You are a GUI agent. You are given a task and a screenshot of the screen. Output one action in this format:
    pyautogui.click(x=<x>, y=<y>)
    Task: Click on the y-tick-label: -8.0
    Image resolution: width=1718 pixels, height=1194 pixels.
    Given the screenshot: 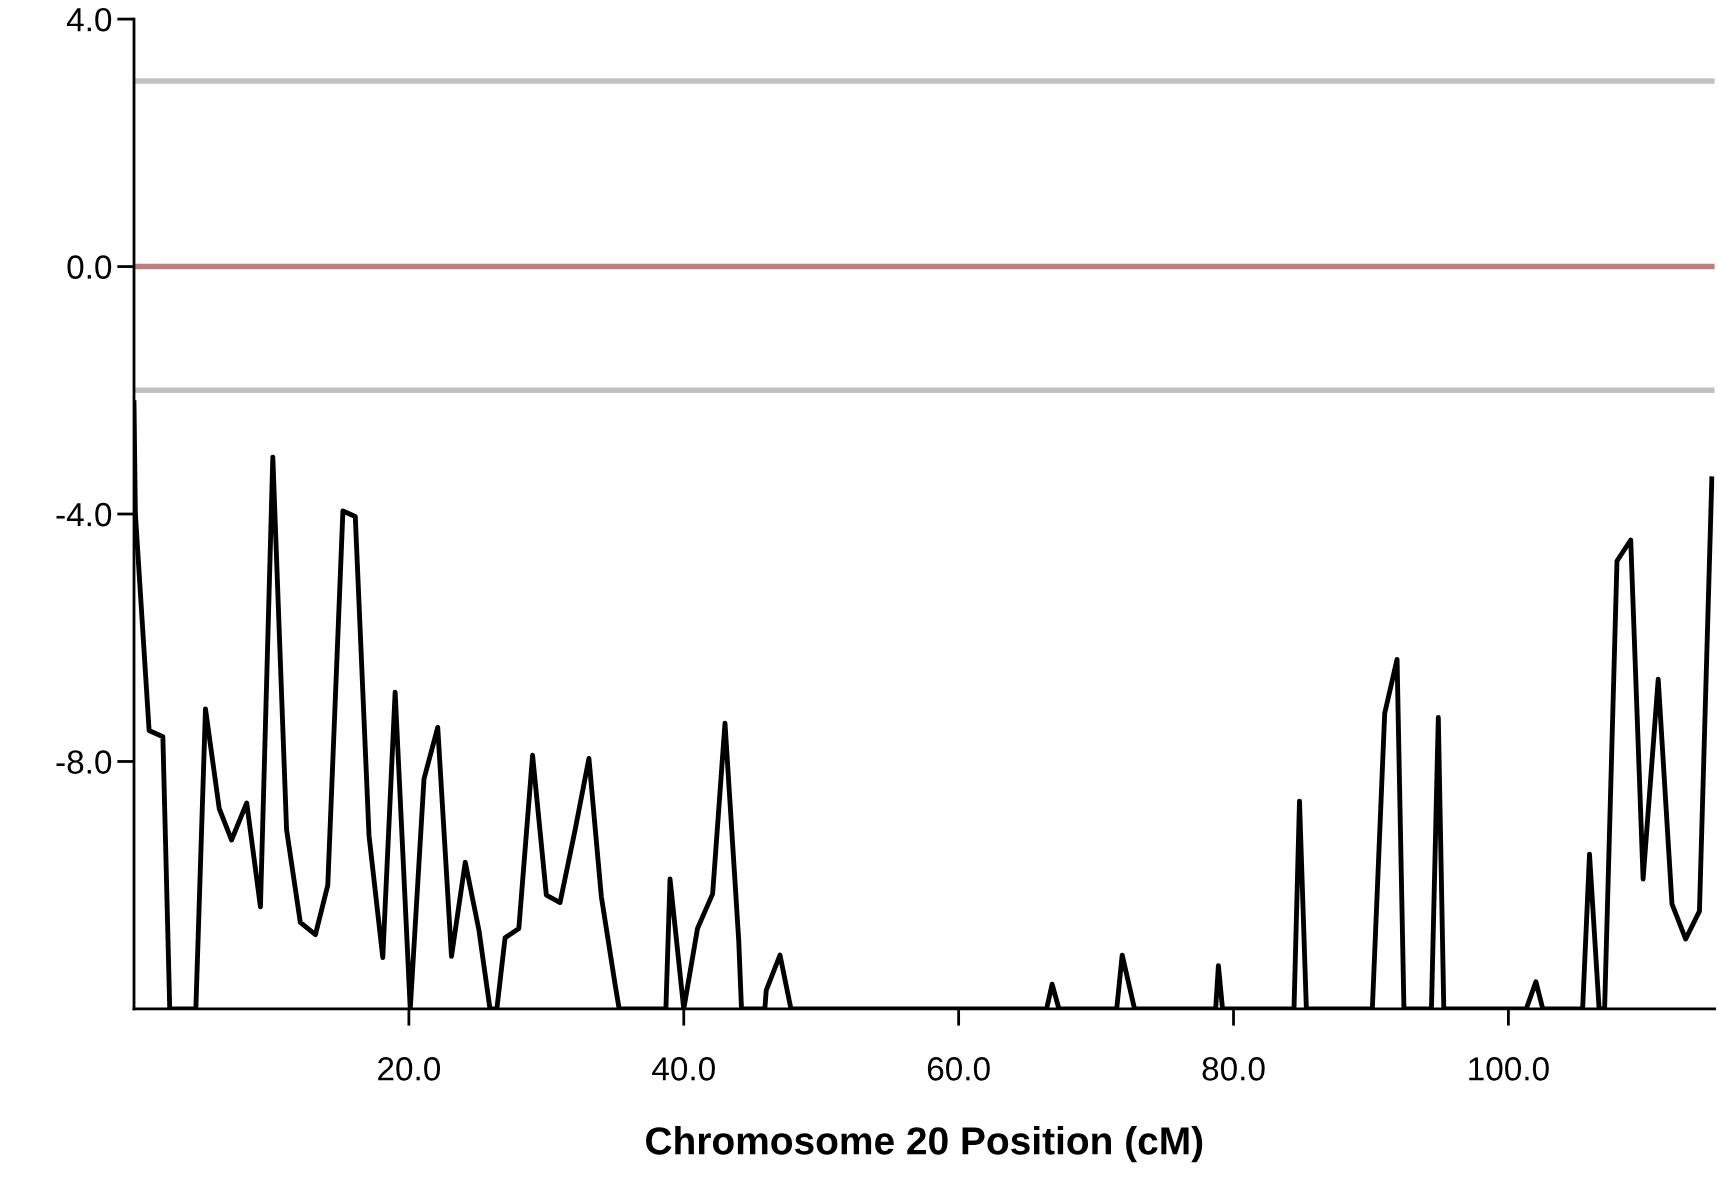 What is the action you would take?
    pyautogui.click(x=84, y=762)
    